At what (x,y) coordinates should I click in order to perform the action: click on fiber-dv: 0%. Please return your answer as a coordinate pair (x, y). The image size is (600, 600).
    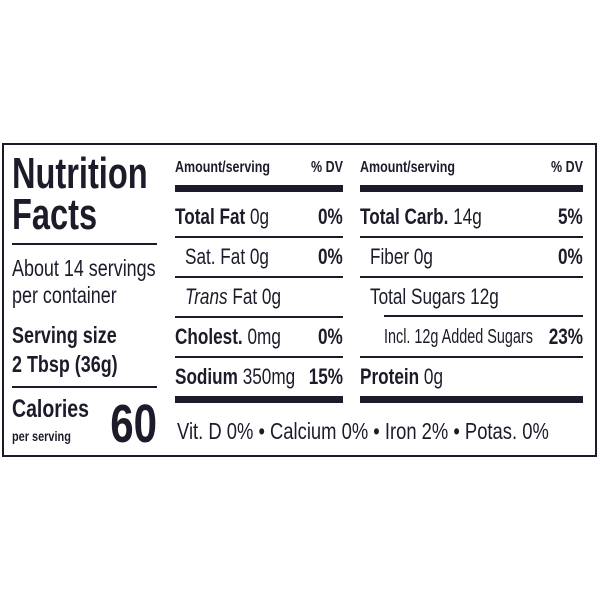
    Looking at the image, I should click on (570, 256).